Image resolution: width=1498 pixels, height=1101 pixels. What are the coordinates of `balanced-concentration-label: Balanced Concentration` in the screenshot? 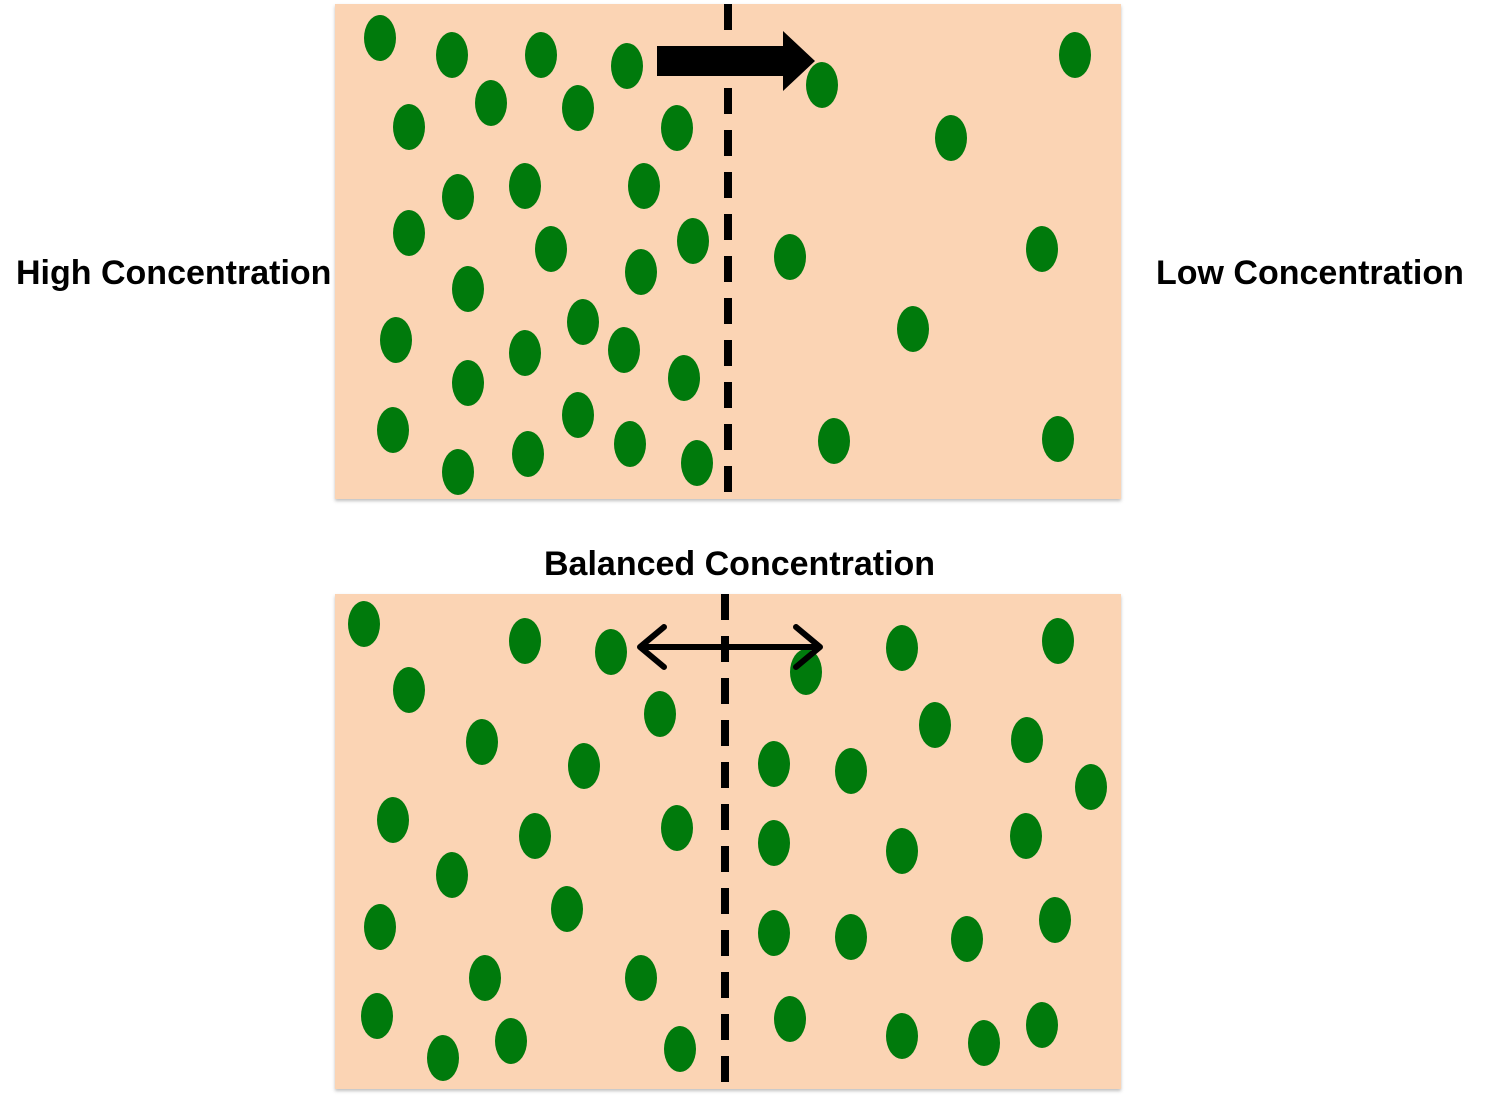 It's located at (740, 564).